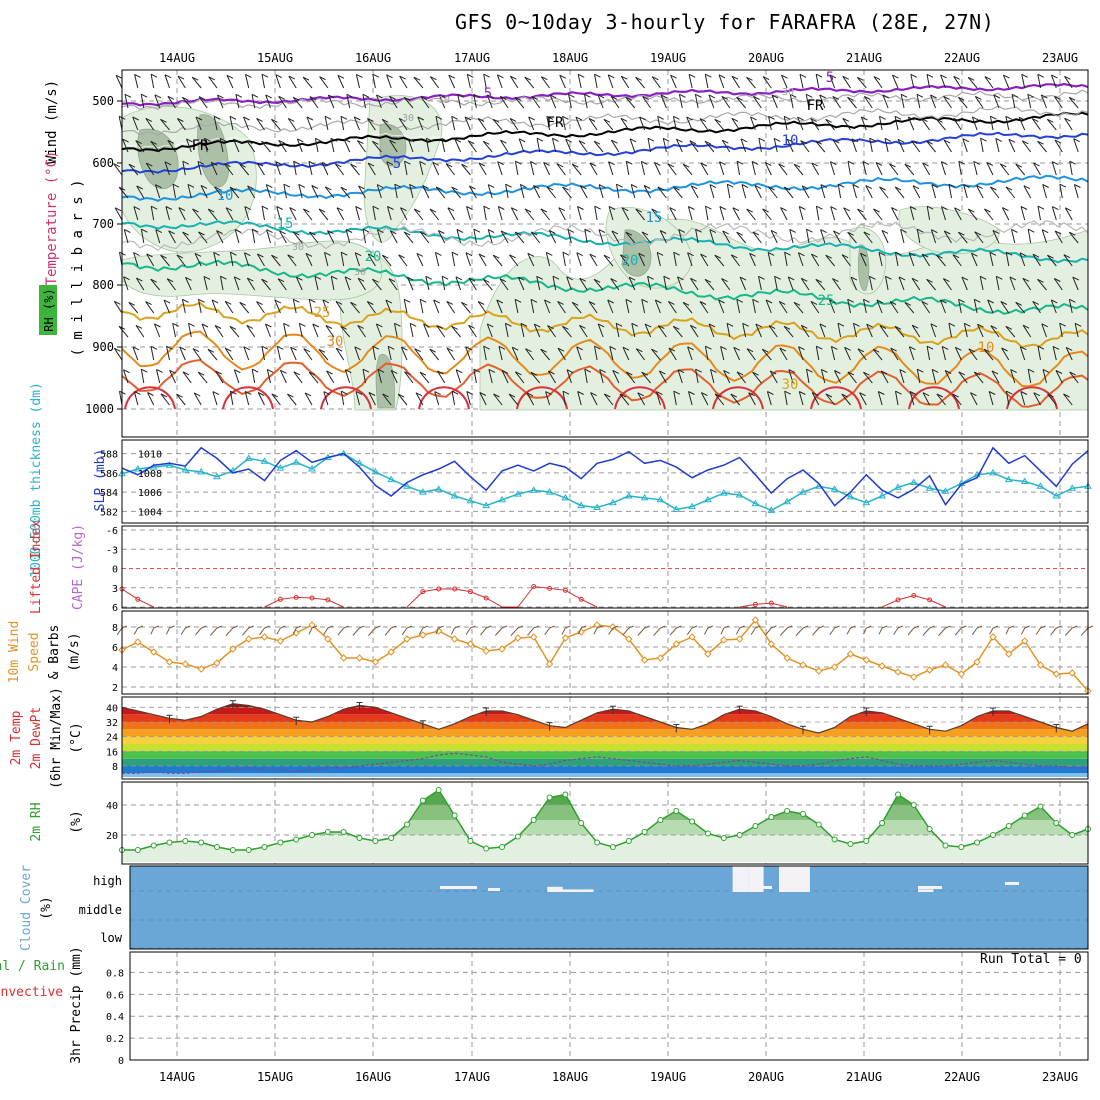  I want to click on date-label-top: 21AUG, so click(864, 58).